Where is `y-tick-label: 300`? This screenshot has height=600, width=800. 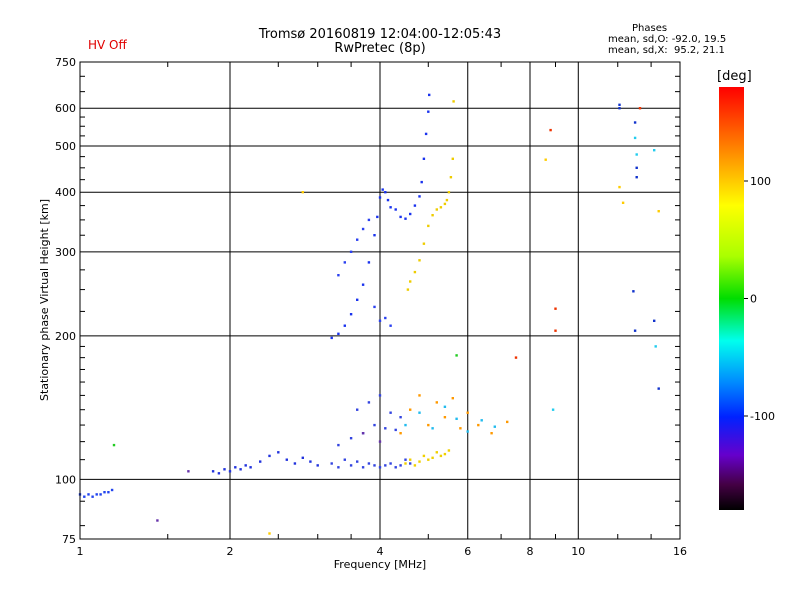 y-tick-label: 300 is located at coordinates (65, 252).